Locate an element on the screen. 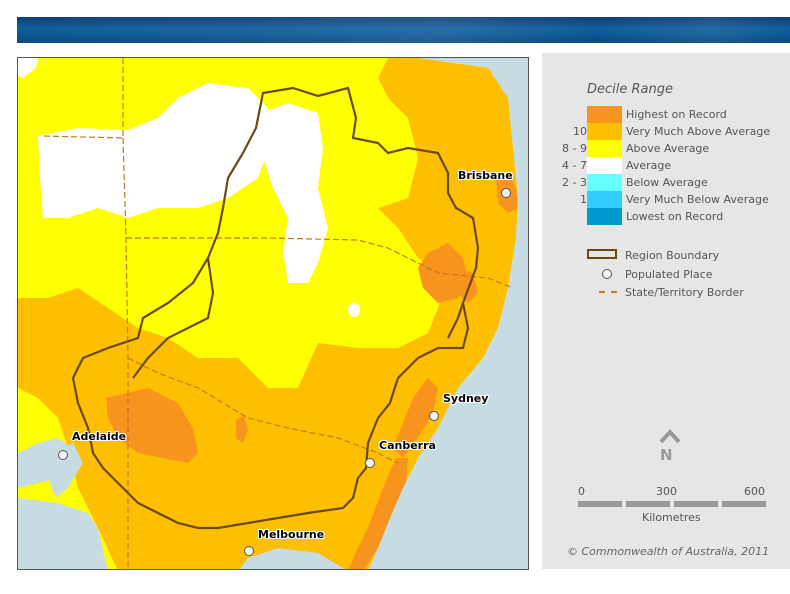 The image size is (790, 594). populated-place-label: Populated Place is located at coordinates (669, 274).